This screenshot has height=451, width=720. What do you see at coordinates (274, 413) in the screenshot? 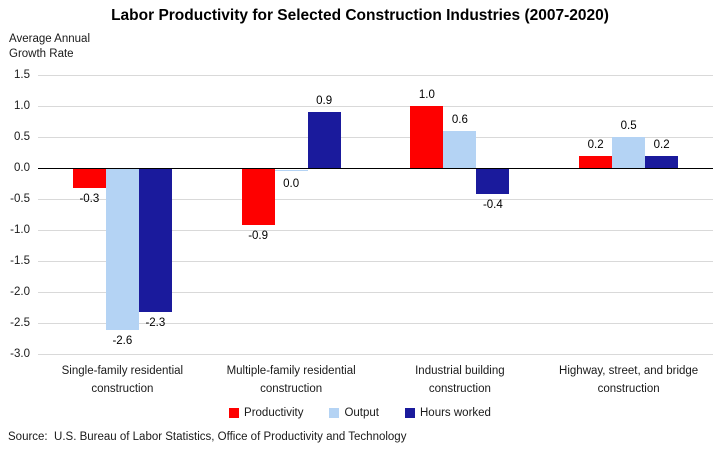
I see `legend-label: Productivity` at bounding box center [274, 413].